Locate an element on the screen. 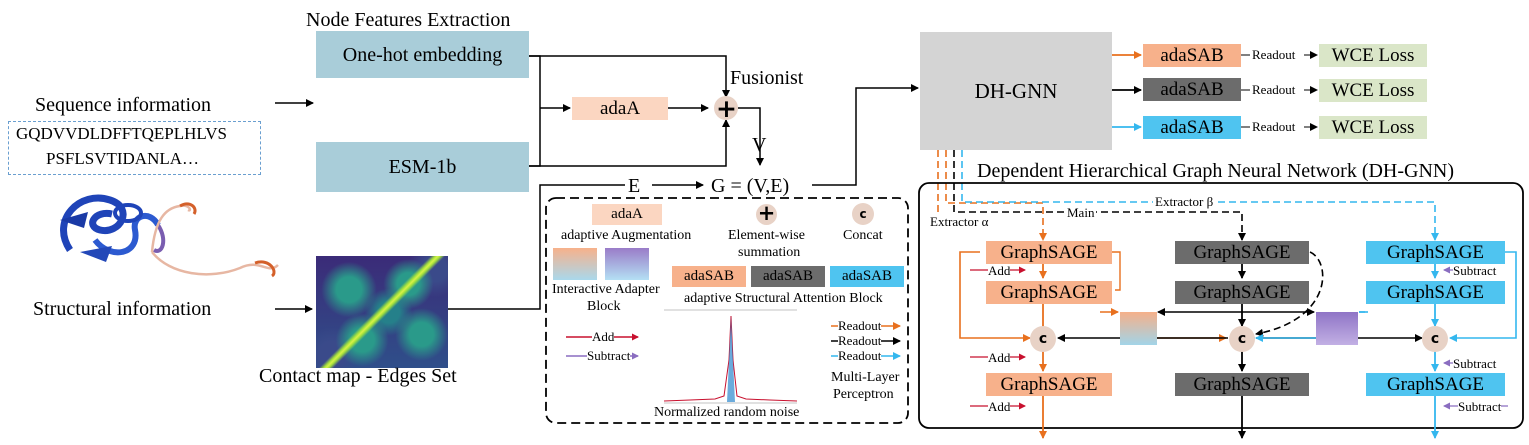 The width and height of the screenshot is (1529, 445). legend-adaA-desc: adaptive Augmentation is located at coordinates (626, 235).